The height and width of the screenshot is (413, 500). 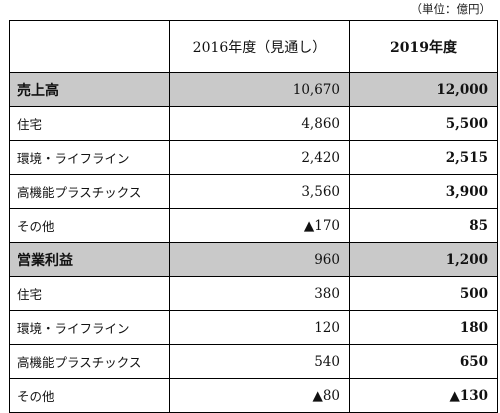 I want to click on value-fy2019: 12,000, so click(x=423, y=89).